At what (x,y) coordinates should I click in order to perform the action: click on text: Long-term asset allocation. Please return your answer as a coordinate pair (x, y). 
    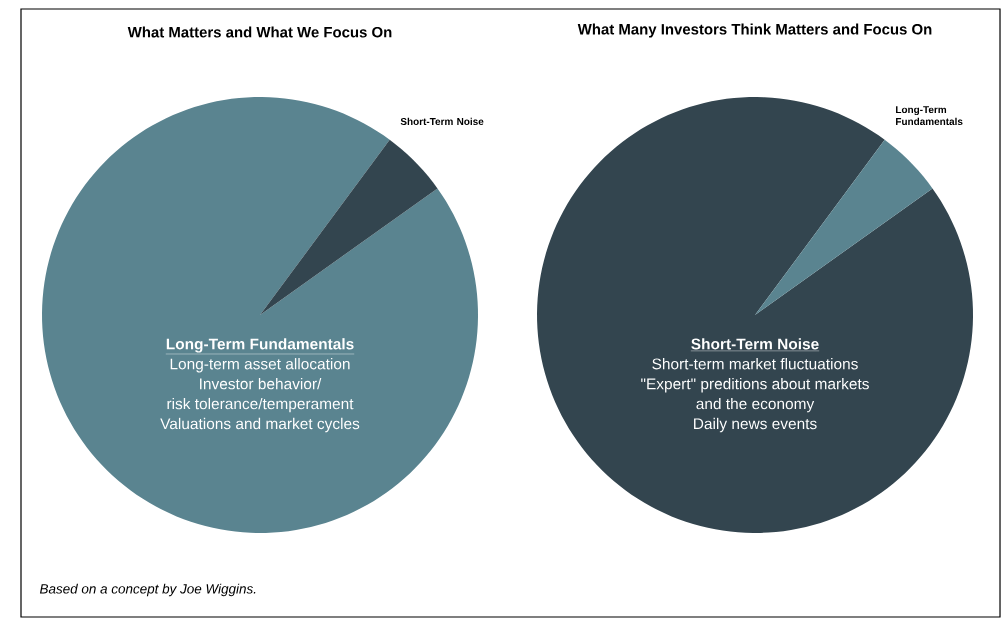
    Looking at the image, I should click on (260, 365).